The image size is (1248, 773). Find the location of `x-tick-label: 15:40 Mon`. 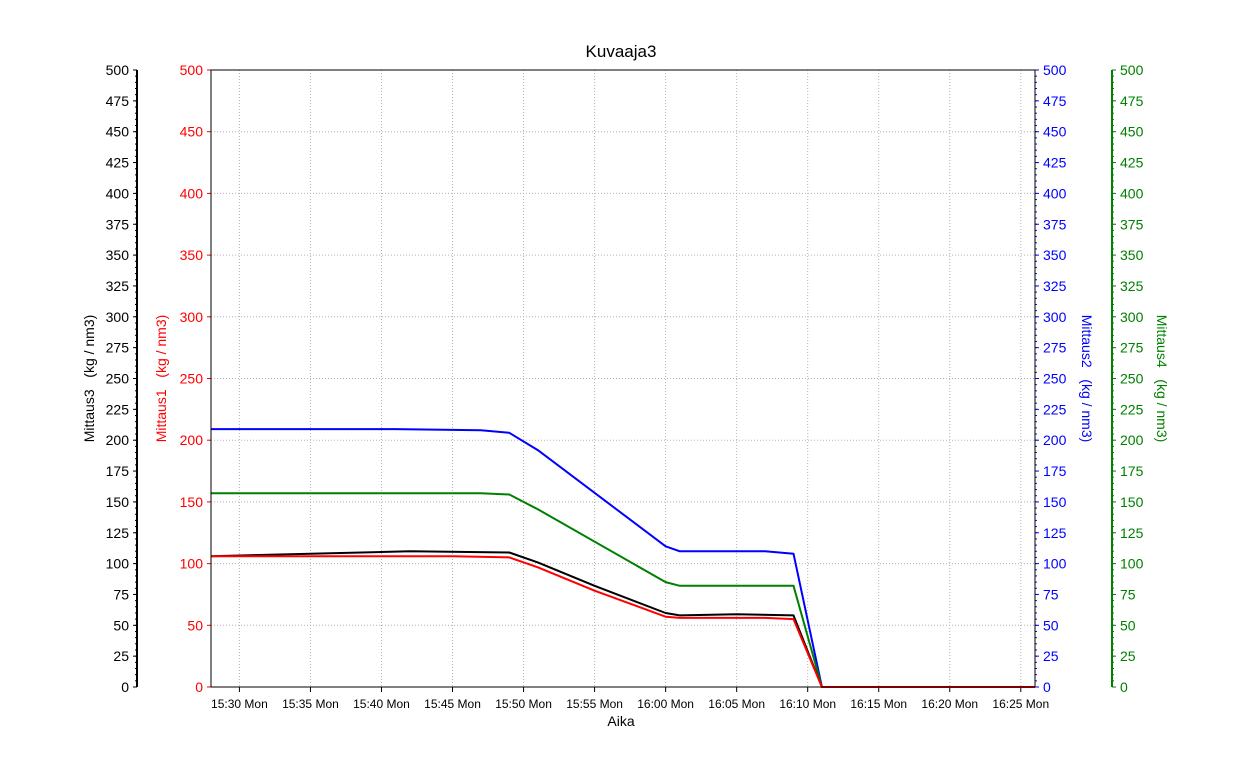

x-tick-label: 15:40 Mon is located at coordinates (381, 704).